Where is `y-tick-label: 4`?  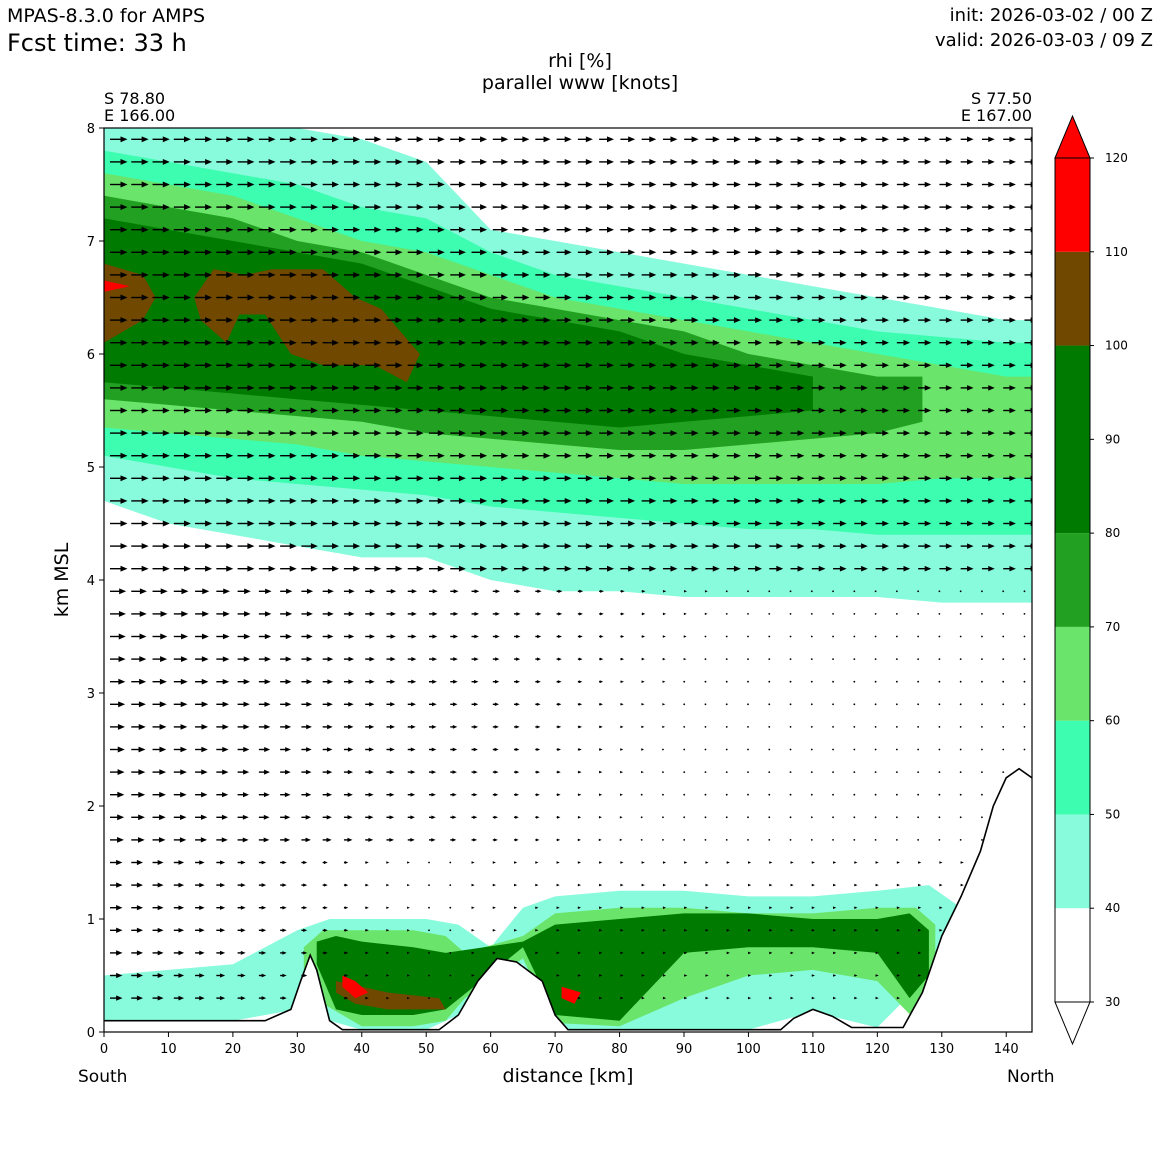
y-tick-label: 4 is located at coordinates (91, 581).